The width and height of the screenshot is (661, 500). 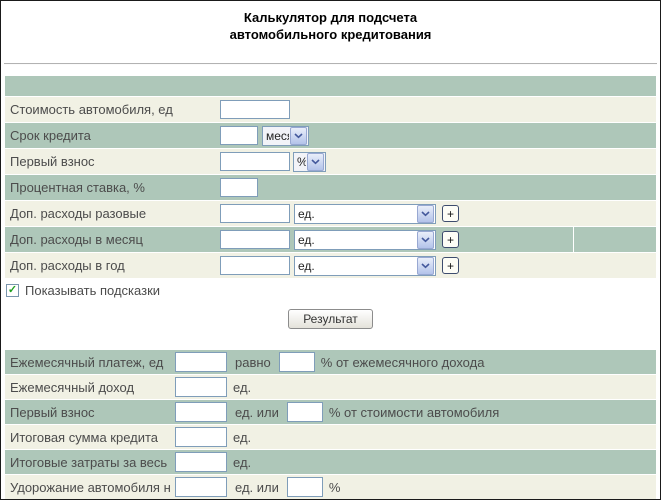 What do you see at coordinates (255, 265) in the screenshot?
I see `extra-yearly-input` at bounding box center [255, 265].